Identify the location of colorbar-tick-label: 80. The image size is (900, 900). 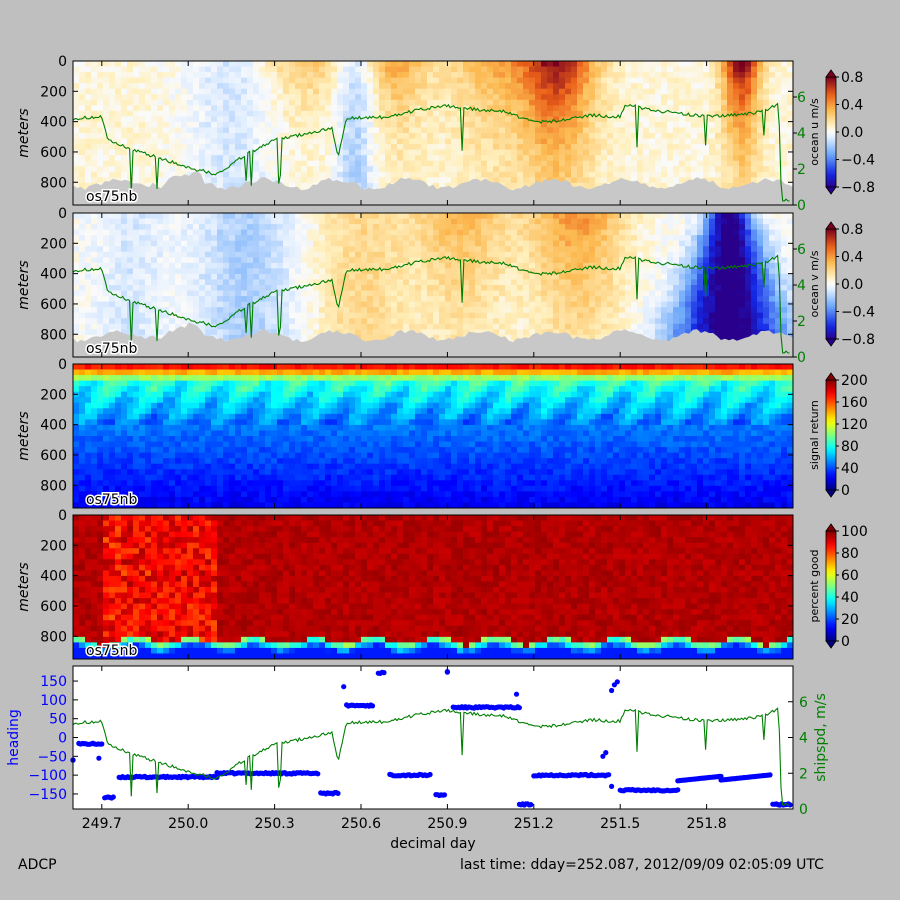
(850, 554).